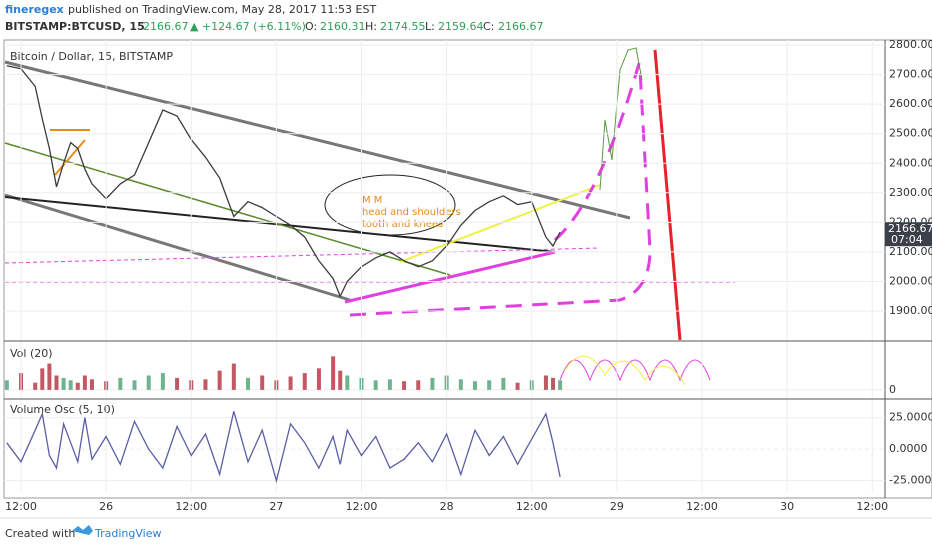 The image size is (932, 550). What do you see at coordinates (302, 255) in the screenshot?
I see `dashed-line` at bounding box center [302, 255].